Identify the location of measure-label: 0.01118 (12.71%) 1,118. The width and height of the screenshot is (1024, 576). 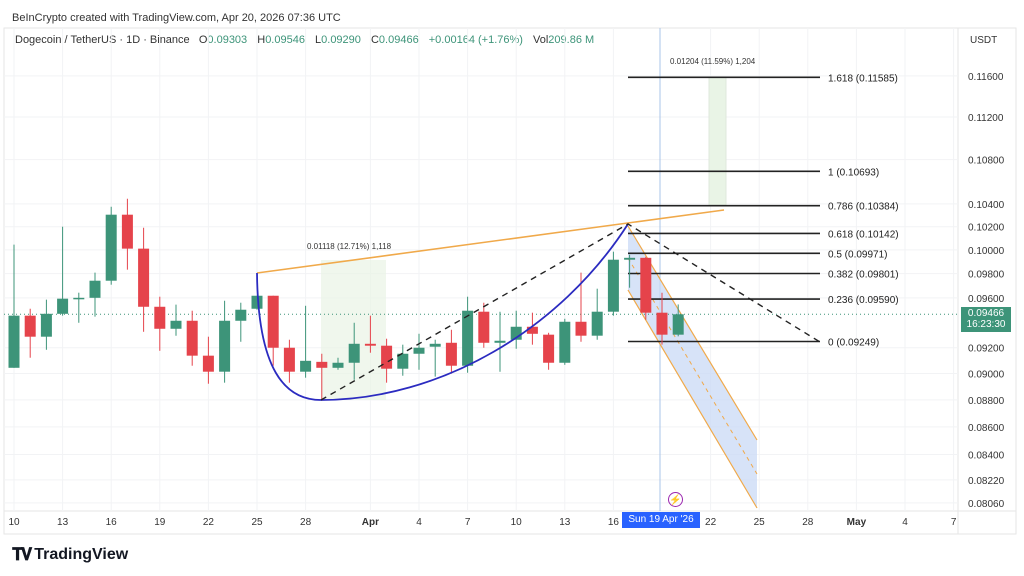
(349, 246).